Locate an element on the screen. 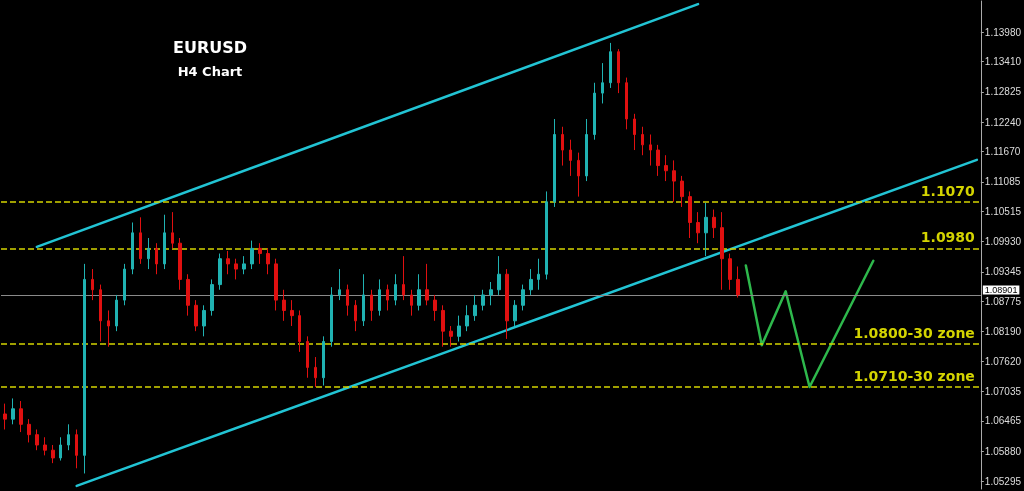  y-tick-label: 1.11670 is located at coordinates (1002, 152).